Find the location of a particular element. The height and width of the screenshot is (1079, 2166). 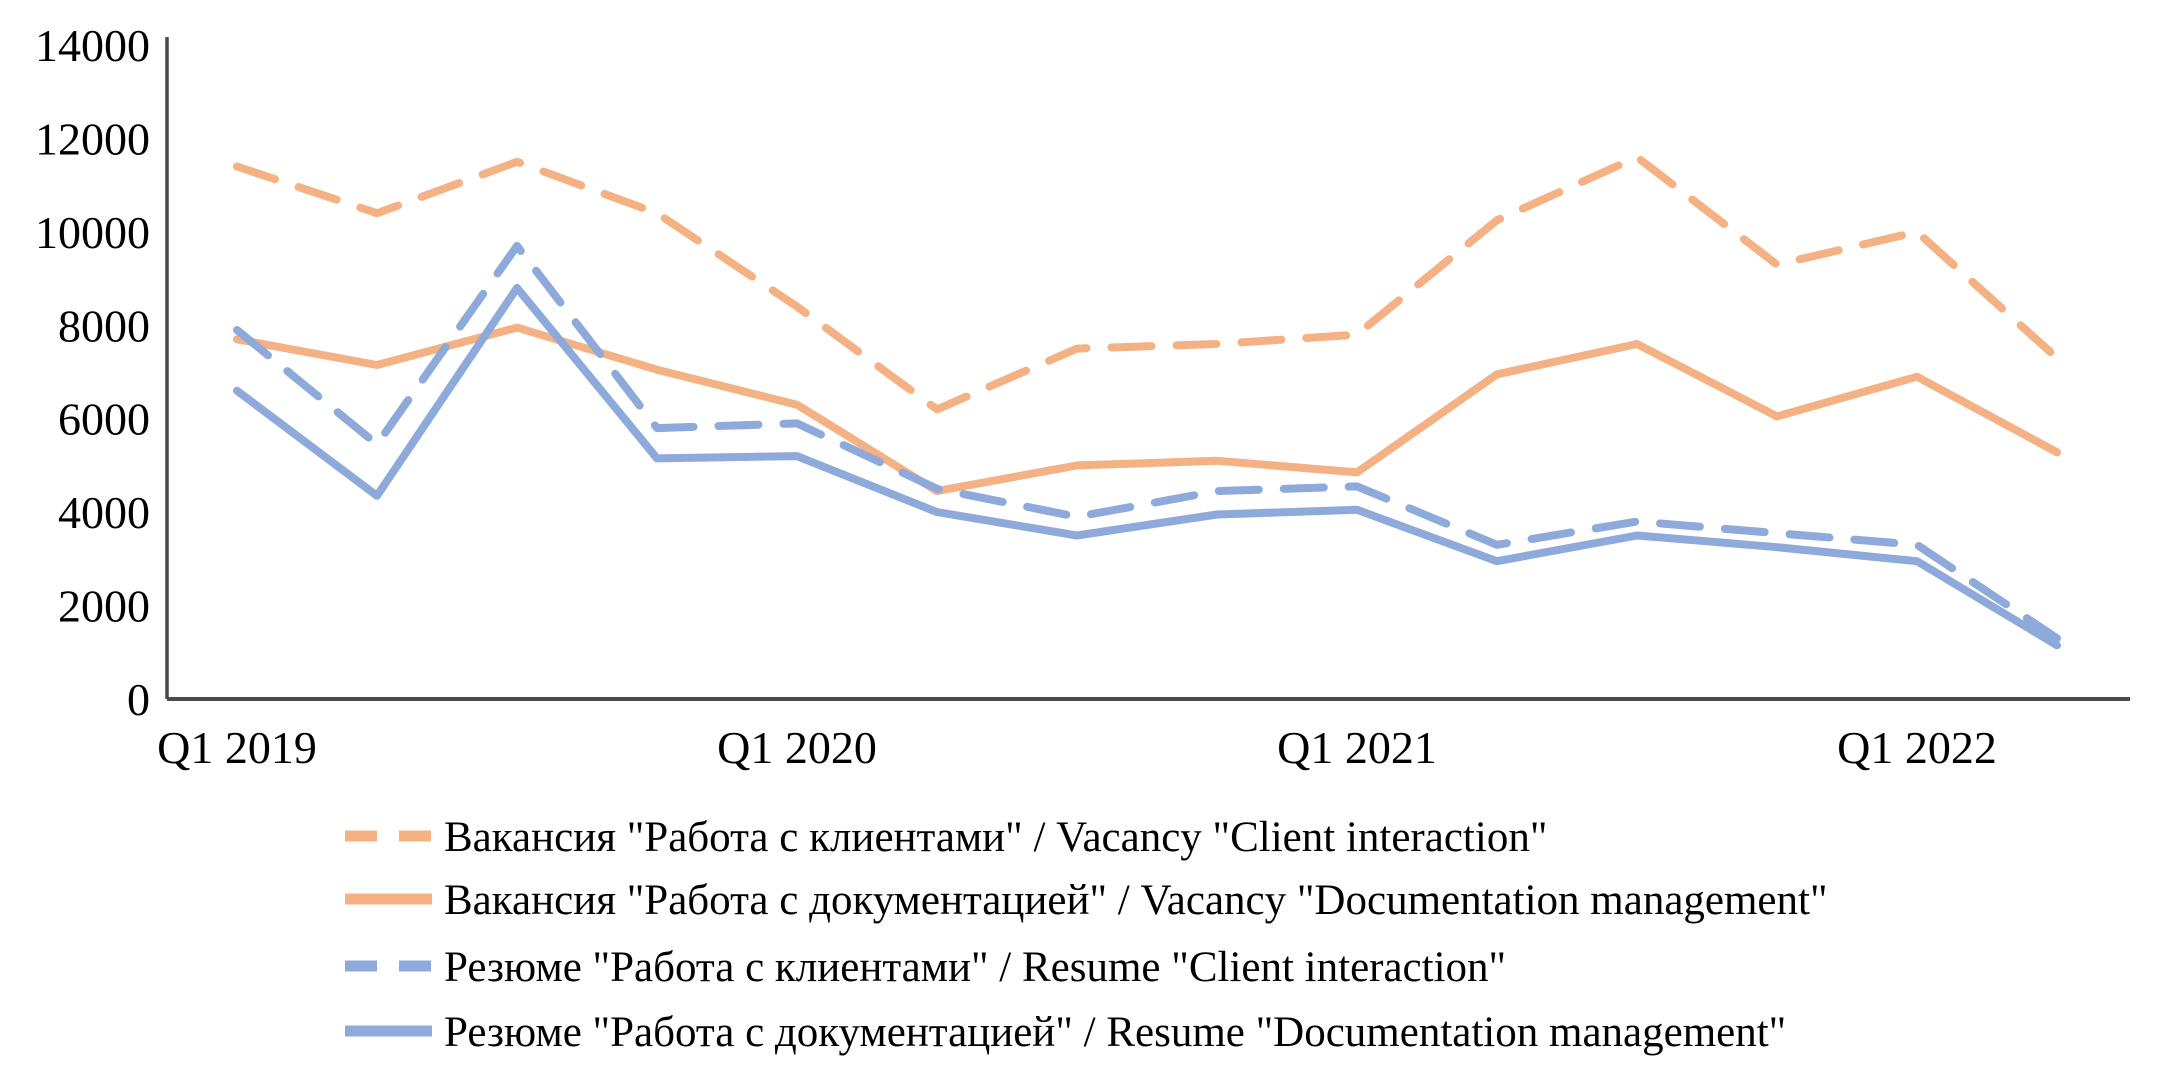

y-axis-tick-label: 12000 is located at coordinates (92, 138).